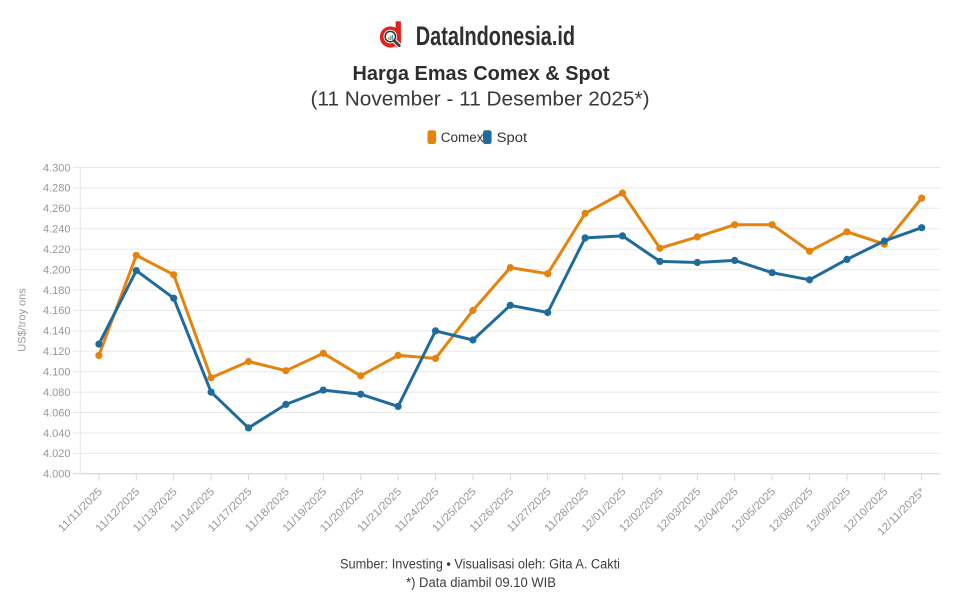 This screenshot has height=600, width=960. I want to click on svg-text: 4.120, so click(57, 352).